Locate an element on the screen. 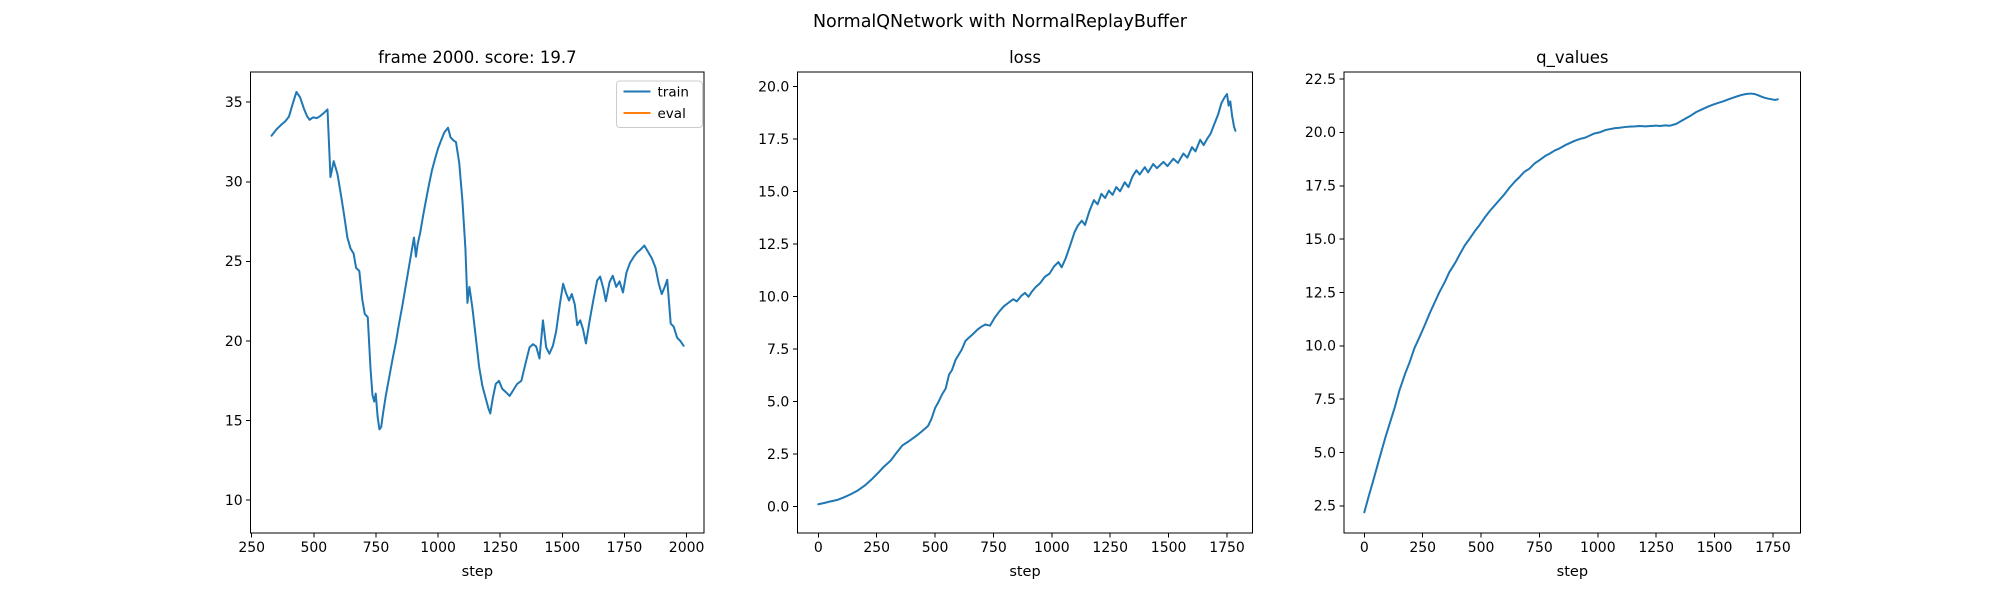  legend: train eval is located at coordinates (659, 104).